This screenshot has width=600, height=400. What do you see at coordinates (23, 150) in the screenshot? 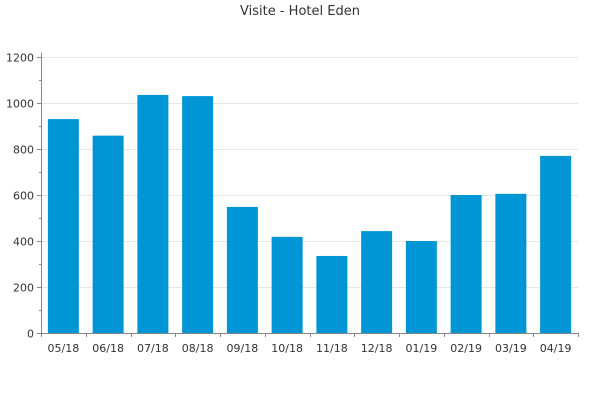
I see `y-tick-label: 800` at bounding box center [23, 150].